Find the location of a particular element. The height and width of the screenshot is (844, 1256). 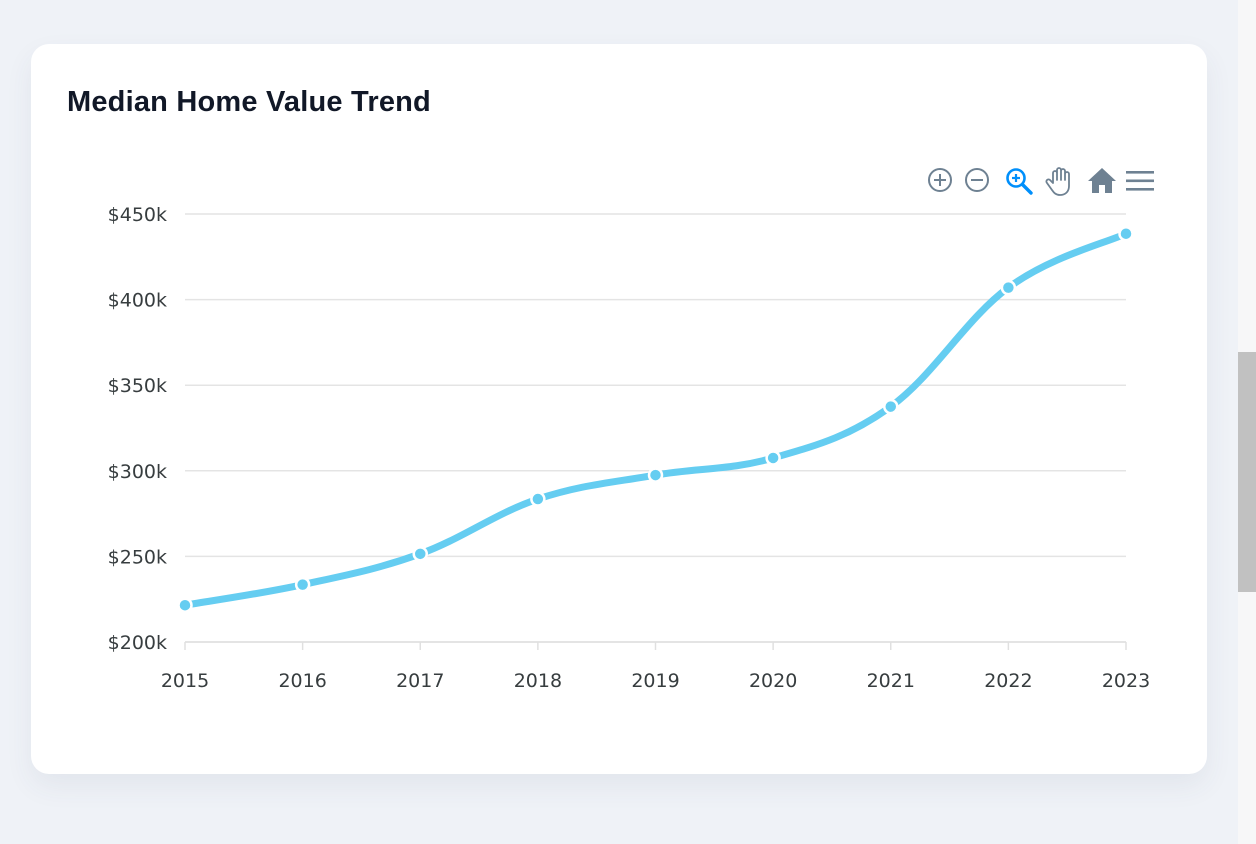

x-tick-label: 2016 is located at coordinates (302, 681).